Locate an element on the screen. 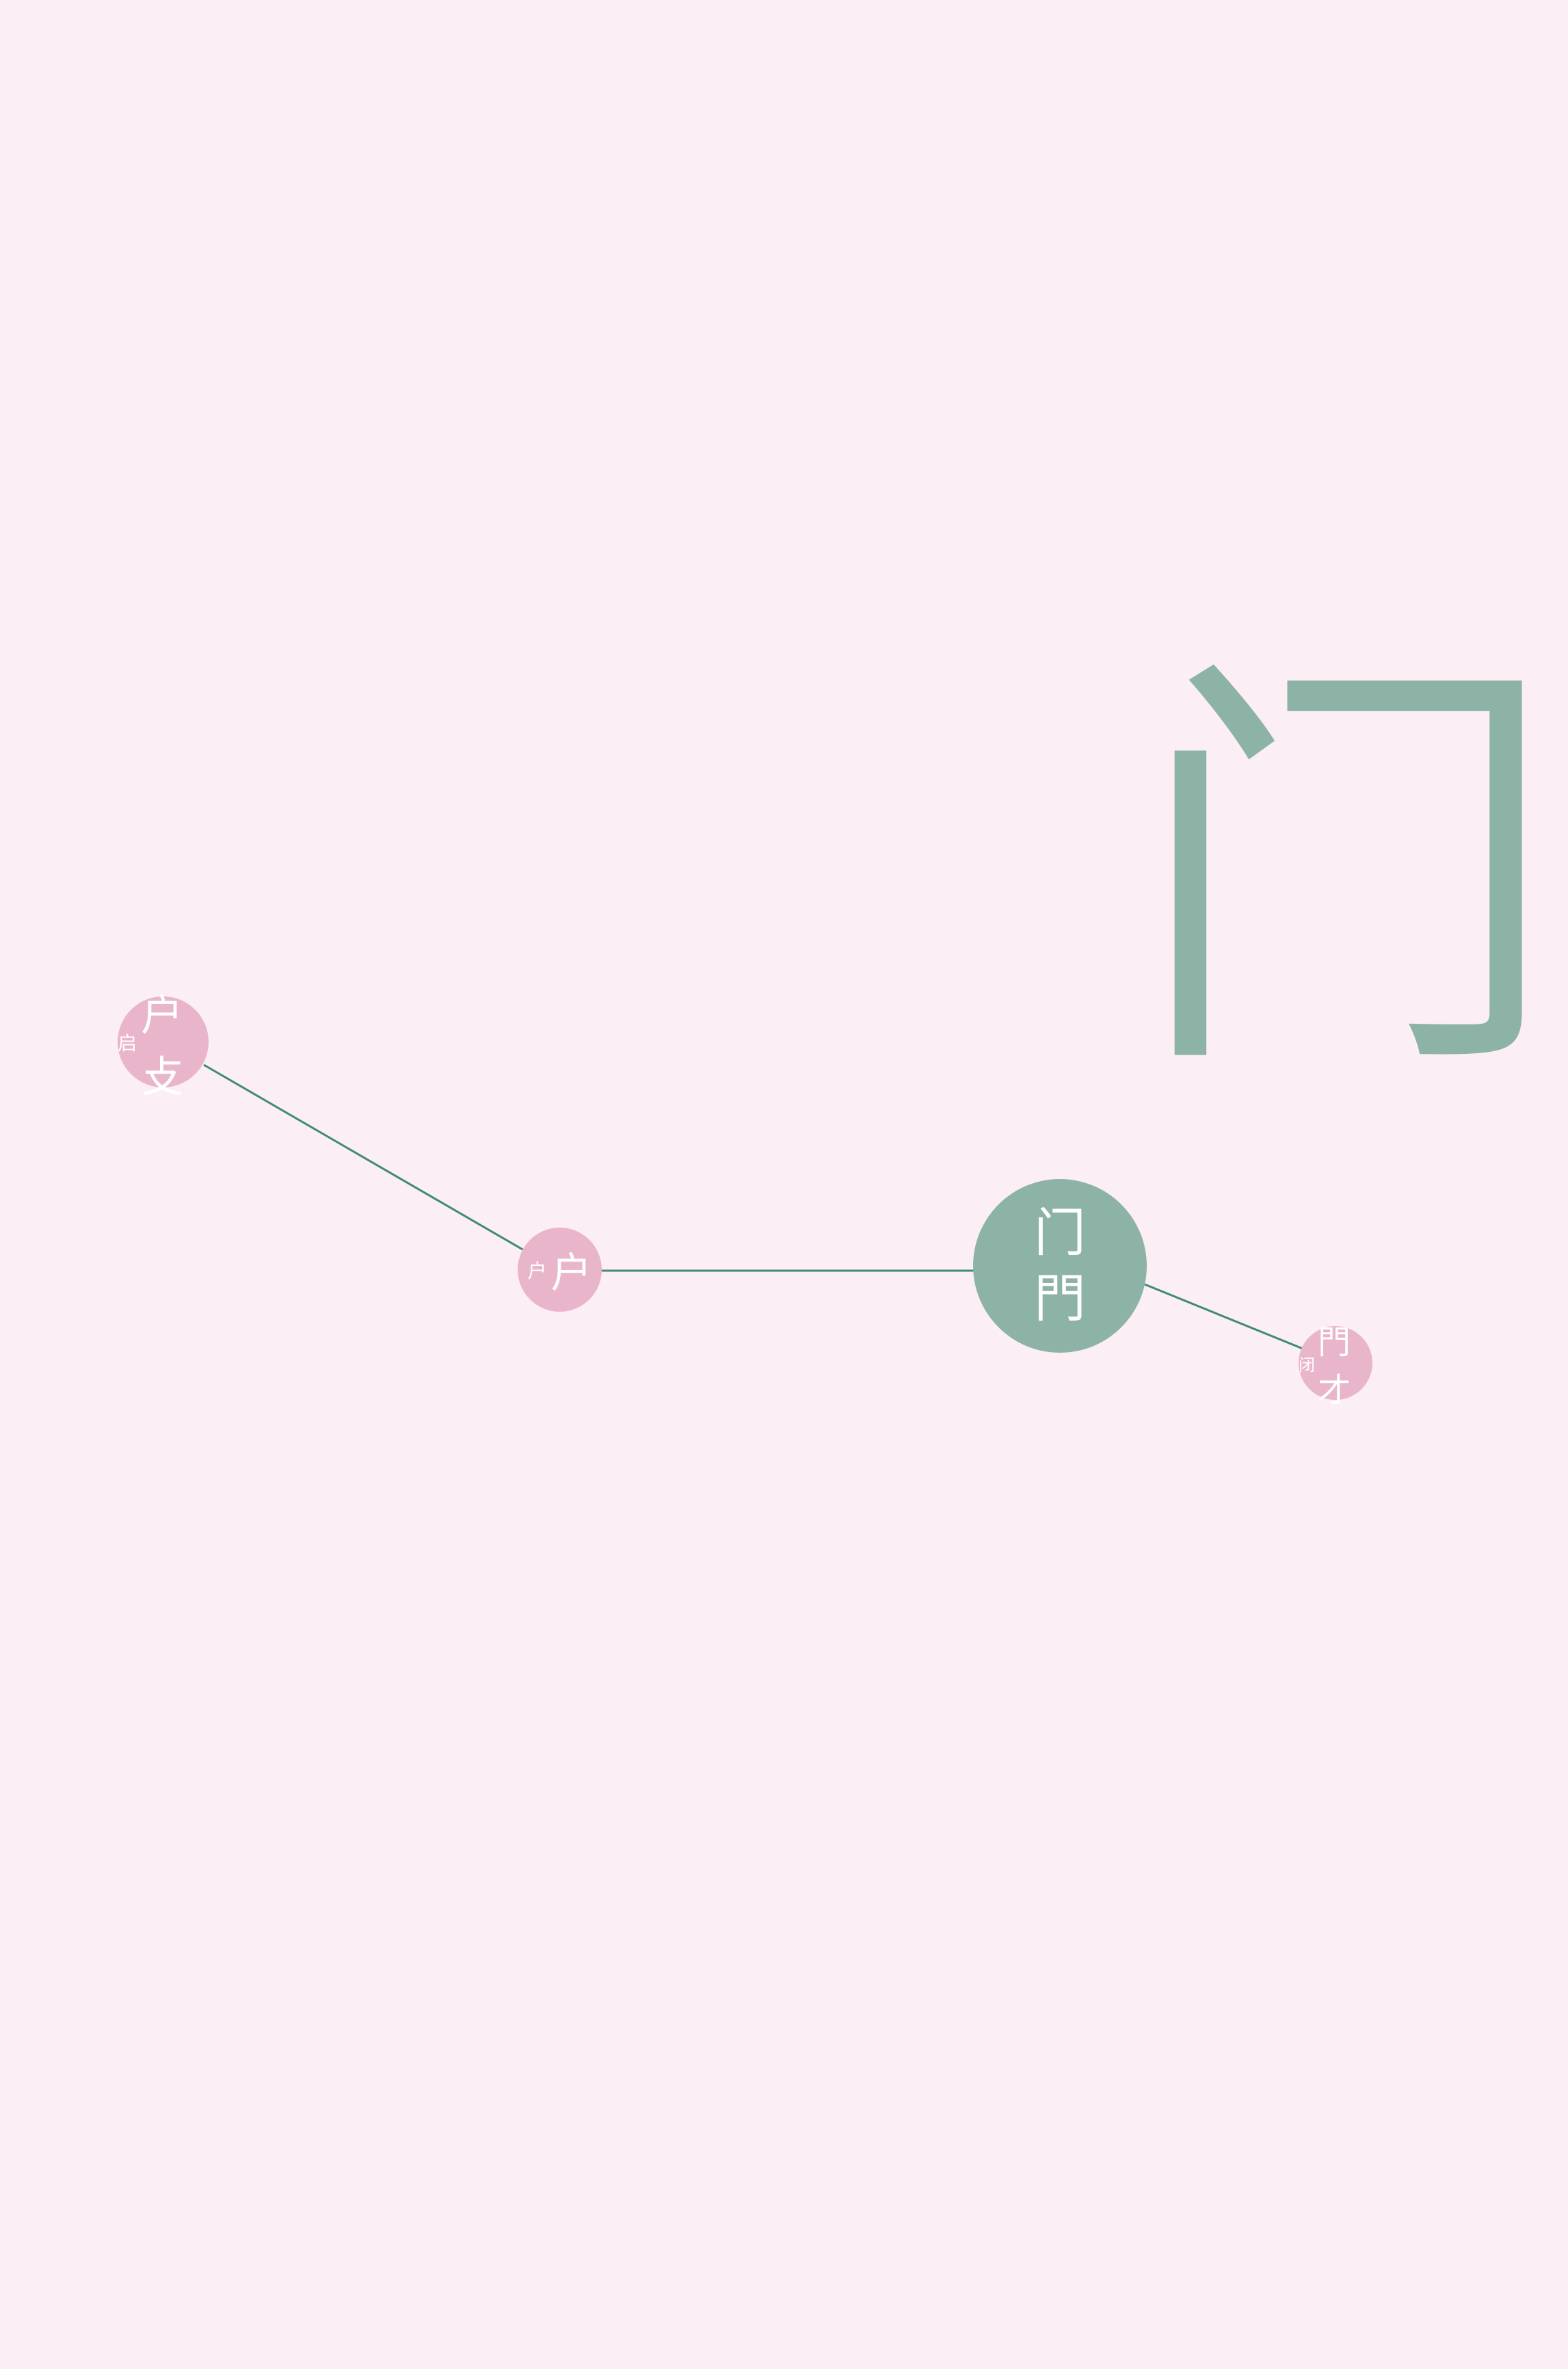  node-qi: 启 户攴 is located at coordinates (163, 1046).